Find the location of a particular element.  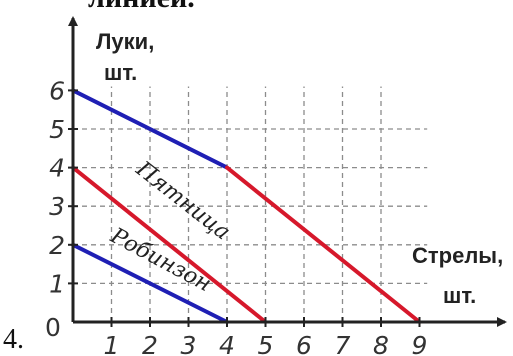

y-tick-label: 6 is located at coordinates (57, 90).